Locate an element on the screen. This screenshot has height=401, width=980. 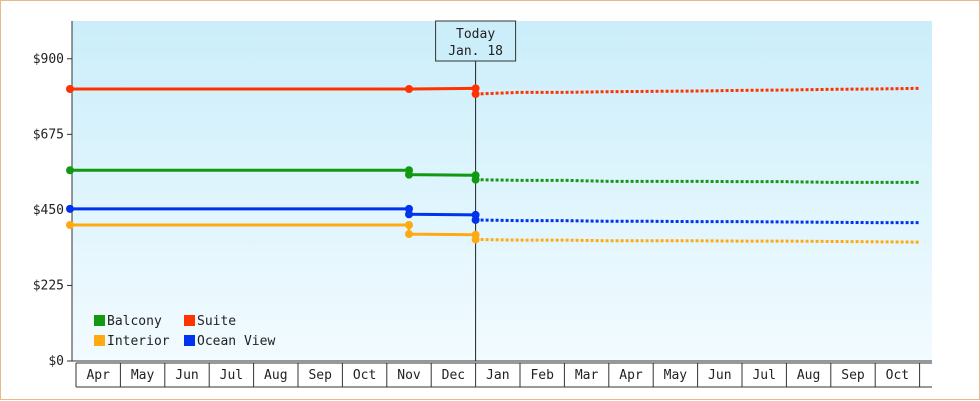
legend-label-ocean-view: Ocean View is located at coordinates (236, 341).